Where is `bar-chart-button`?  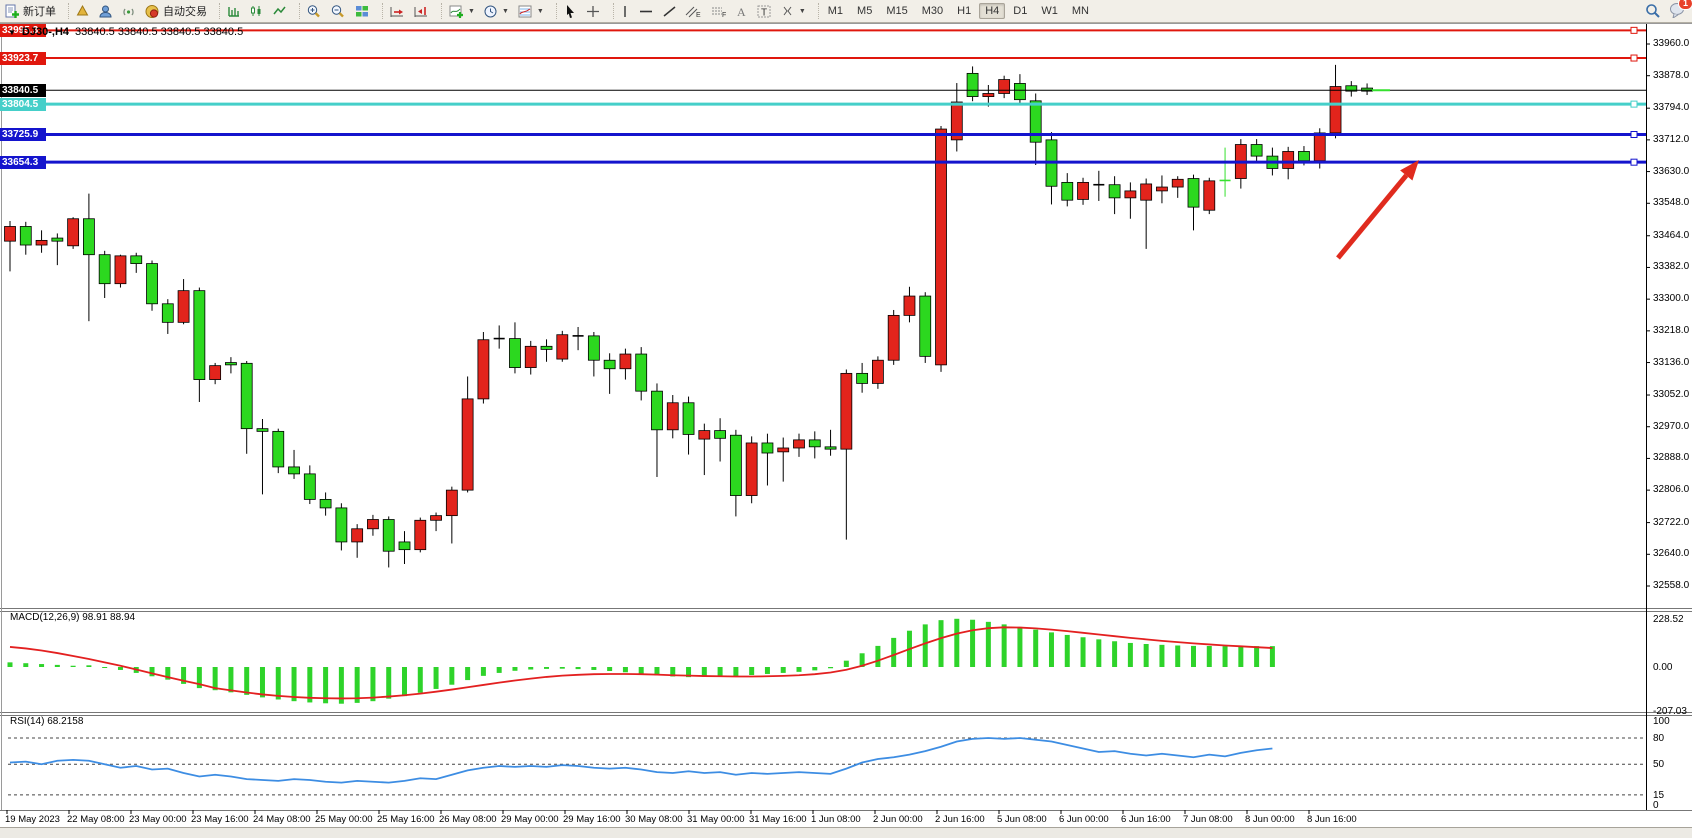 bar-chart-button is located at coordinates (233, 11).